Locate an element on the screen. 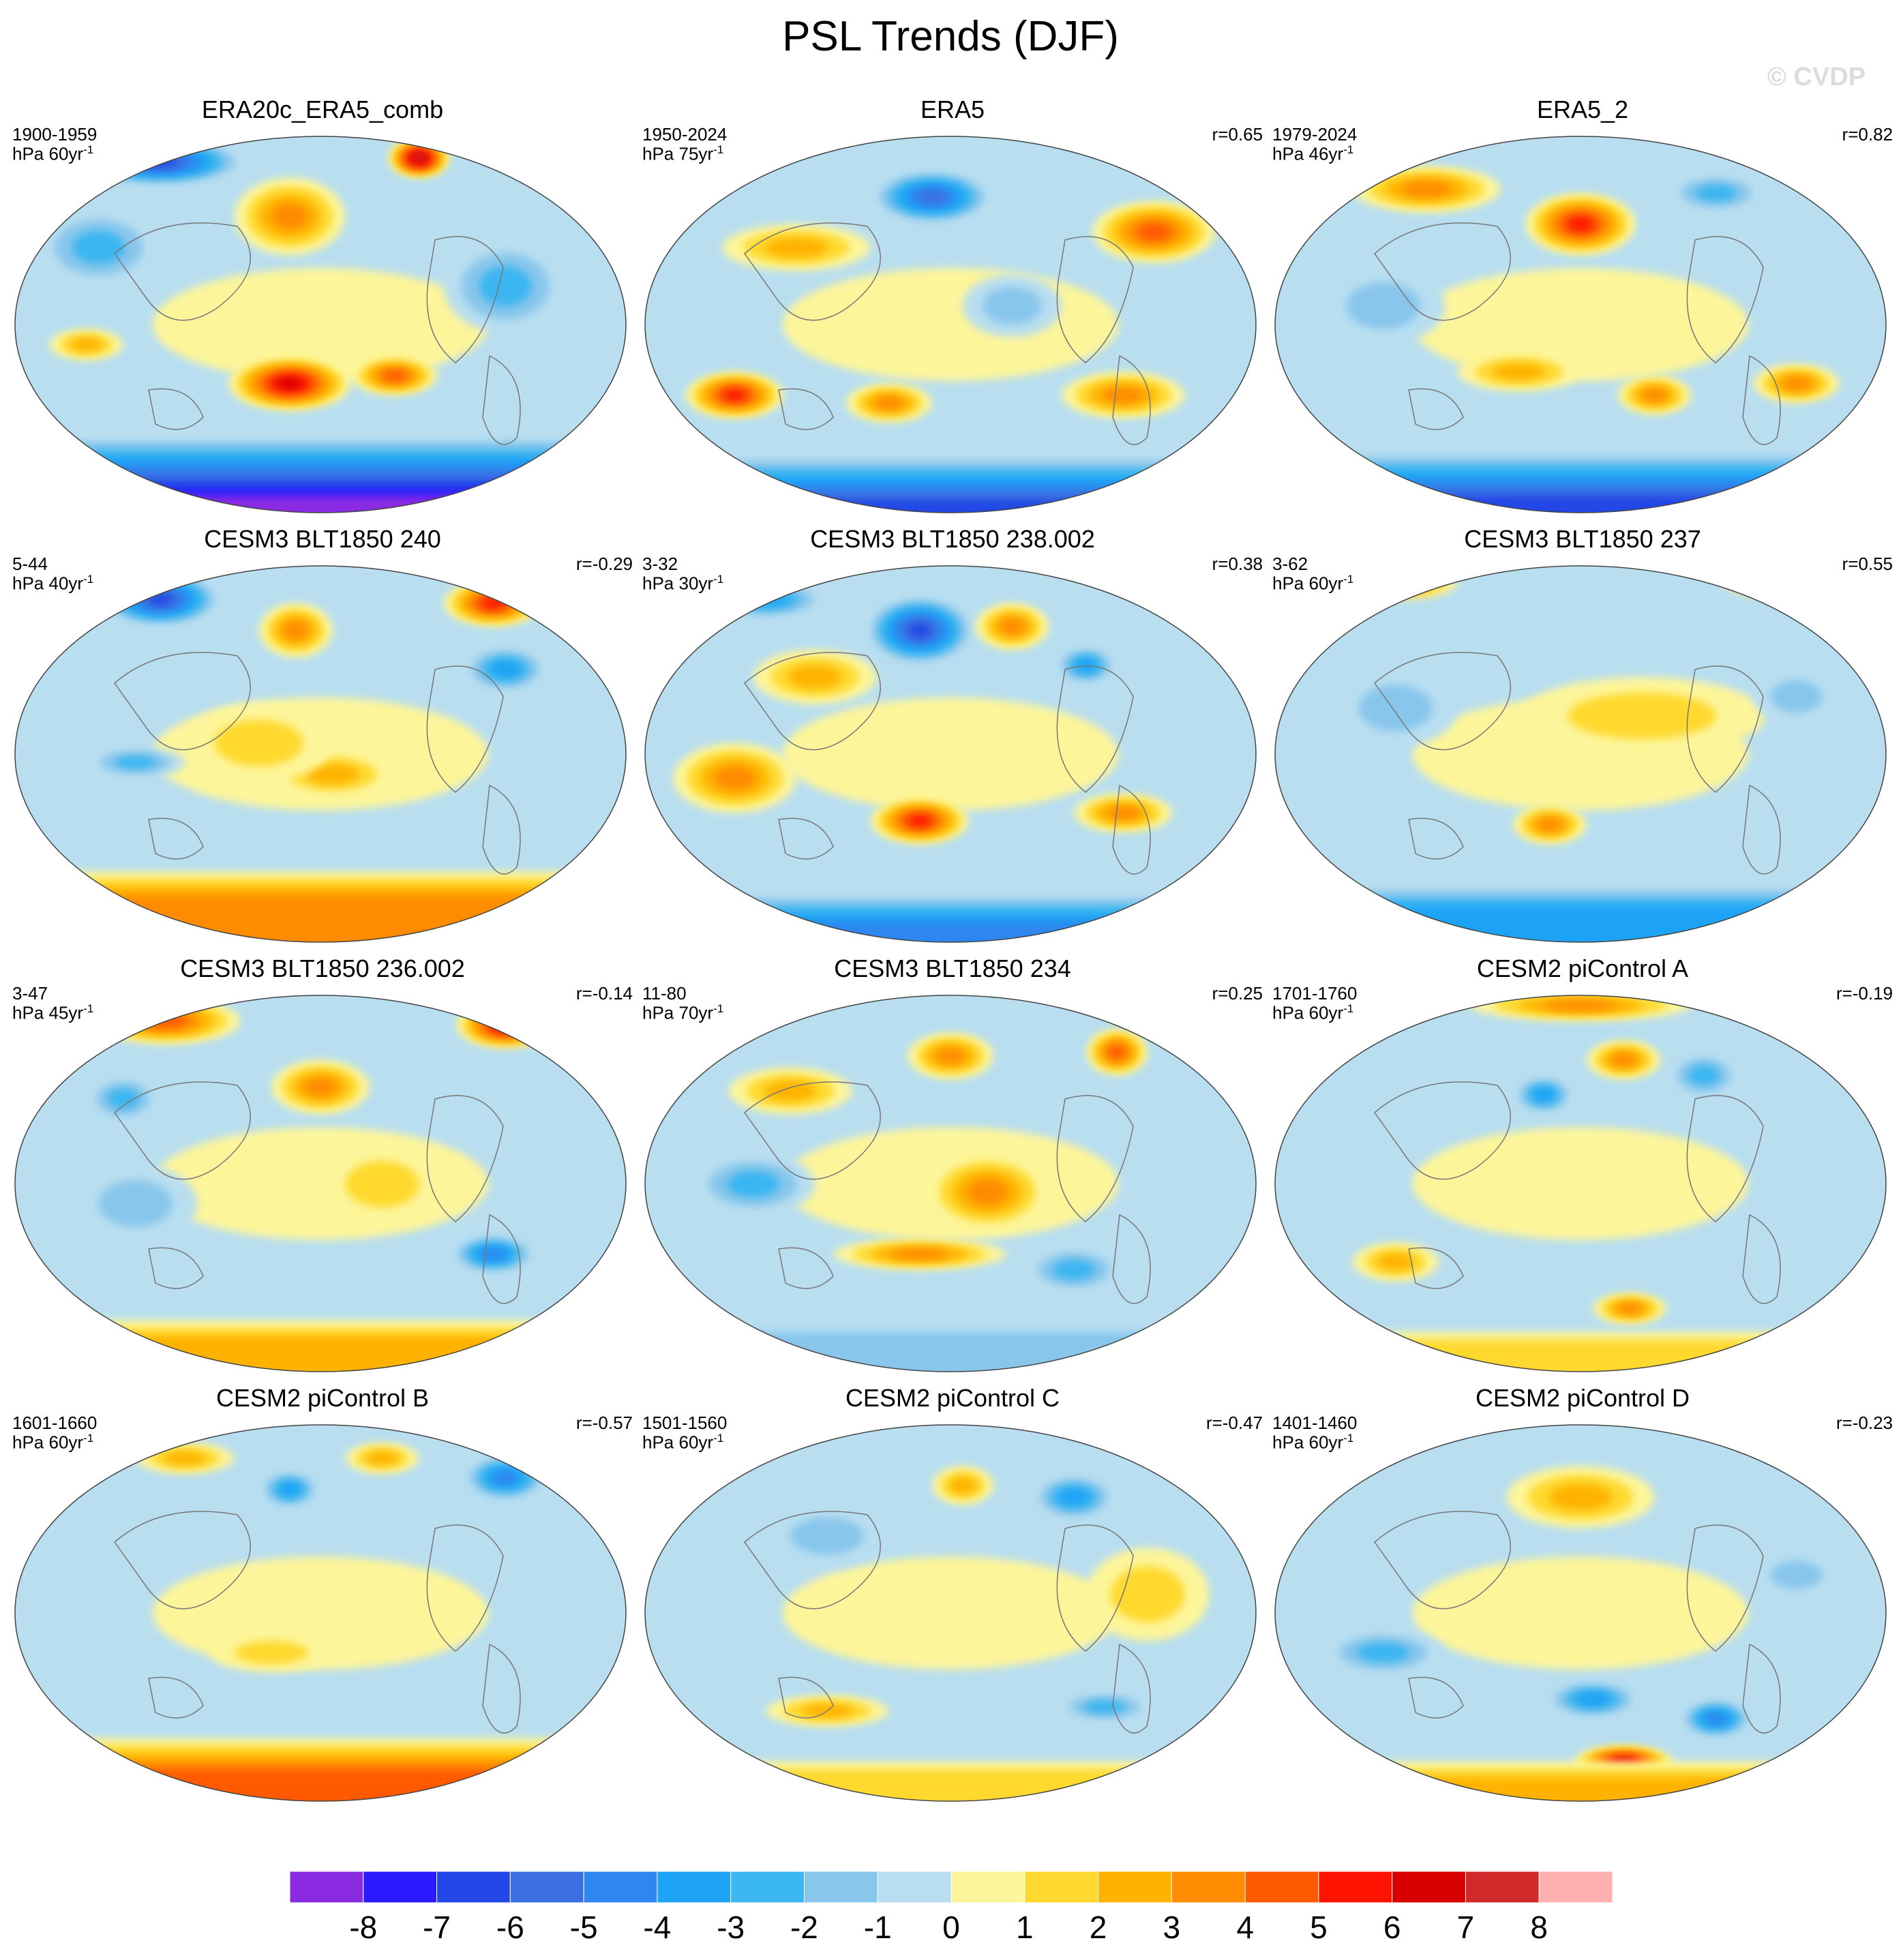  colorbar-label: 8 is located at coordinates (1539, 1928).